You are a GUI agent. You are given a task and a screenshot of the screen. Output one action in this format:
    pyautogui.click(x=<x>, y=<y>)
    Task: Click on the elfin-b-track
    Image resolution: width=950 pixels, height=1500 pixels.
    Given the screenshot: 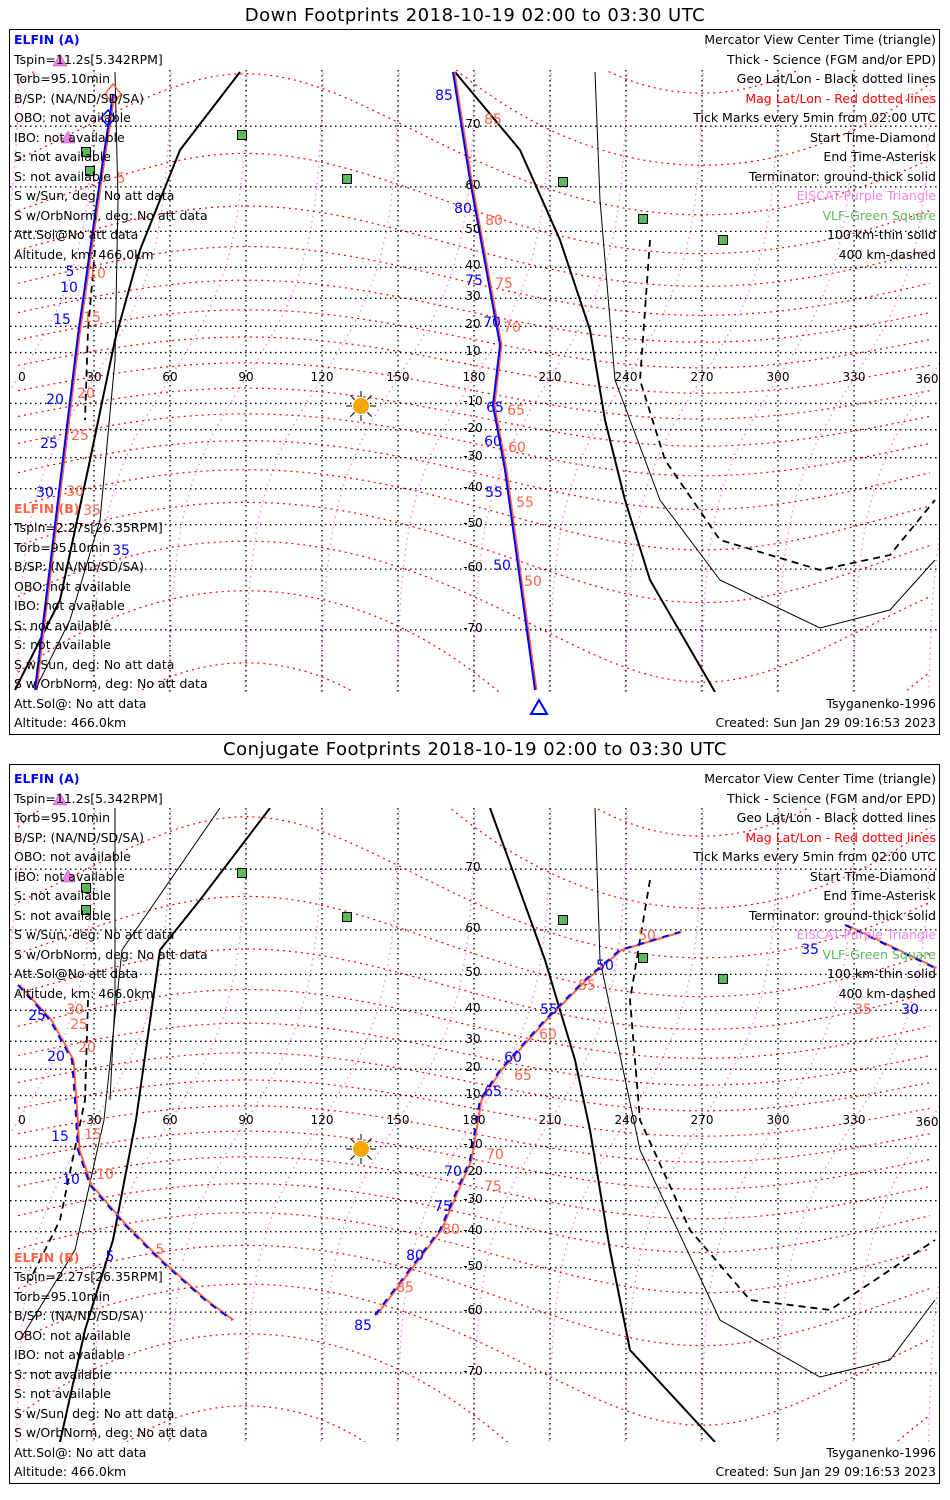 What is the action you would take?
    pyautogui.click(x=75, y=392)
    